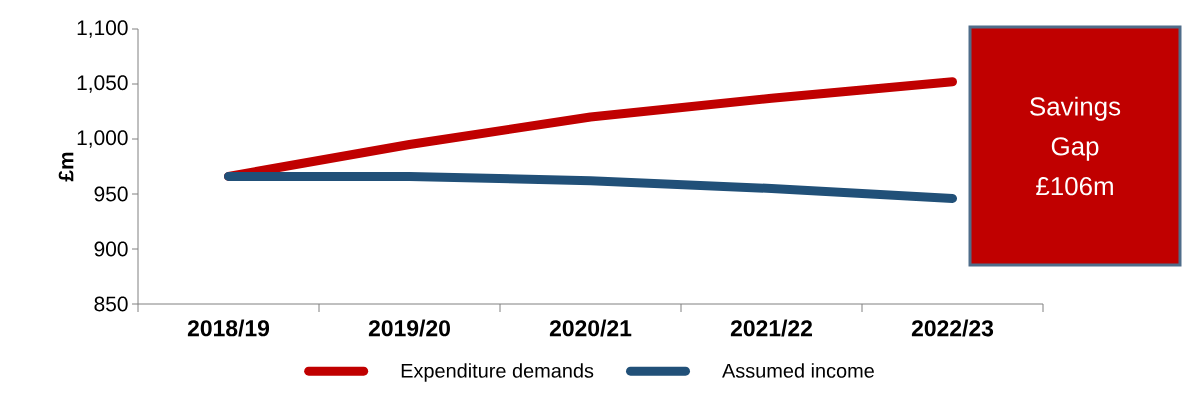 Image resolution: width=1183 pixels, height=414 pixels. I want to click on y-tick-label: 950, so click(111, 194).